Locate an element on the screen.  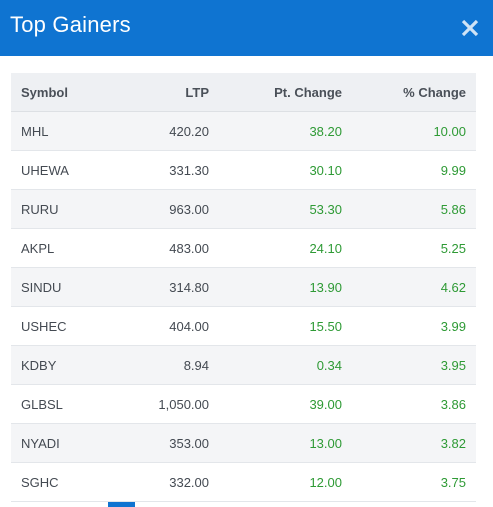
pct-change-cell: 10.00 is located at coordinates (449, 131).